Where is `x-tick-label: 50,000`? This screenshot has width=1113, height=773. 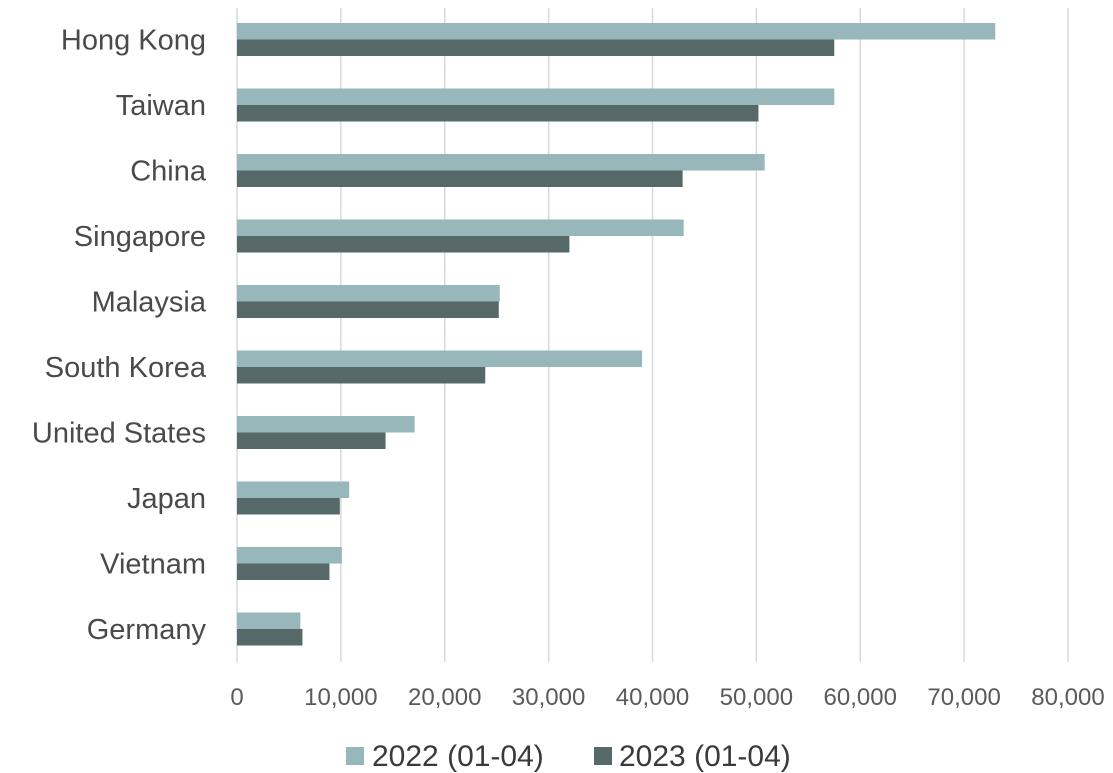 x-tick-label: 50,000 is located at coordinates (756, 697).